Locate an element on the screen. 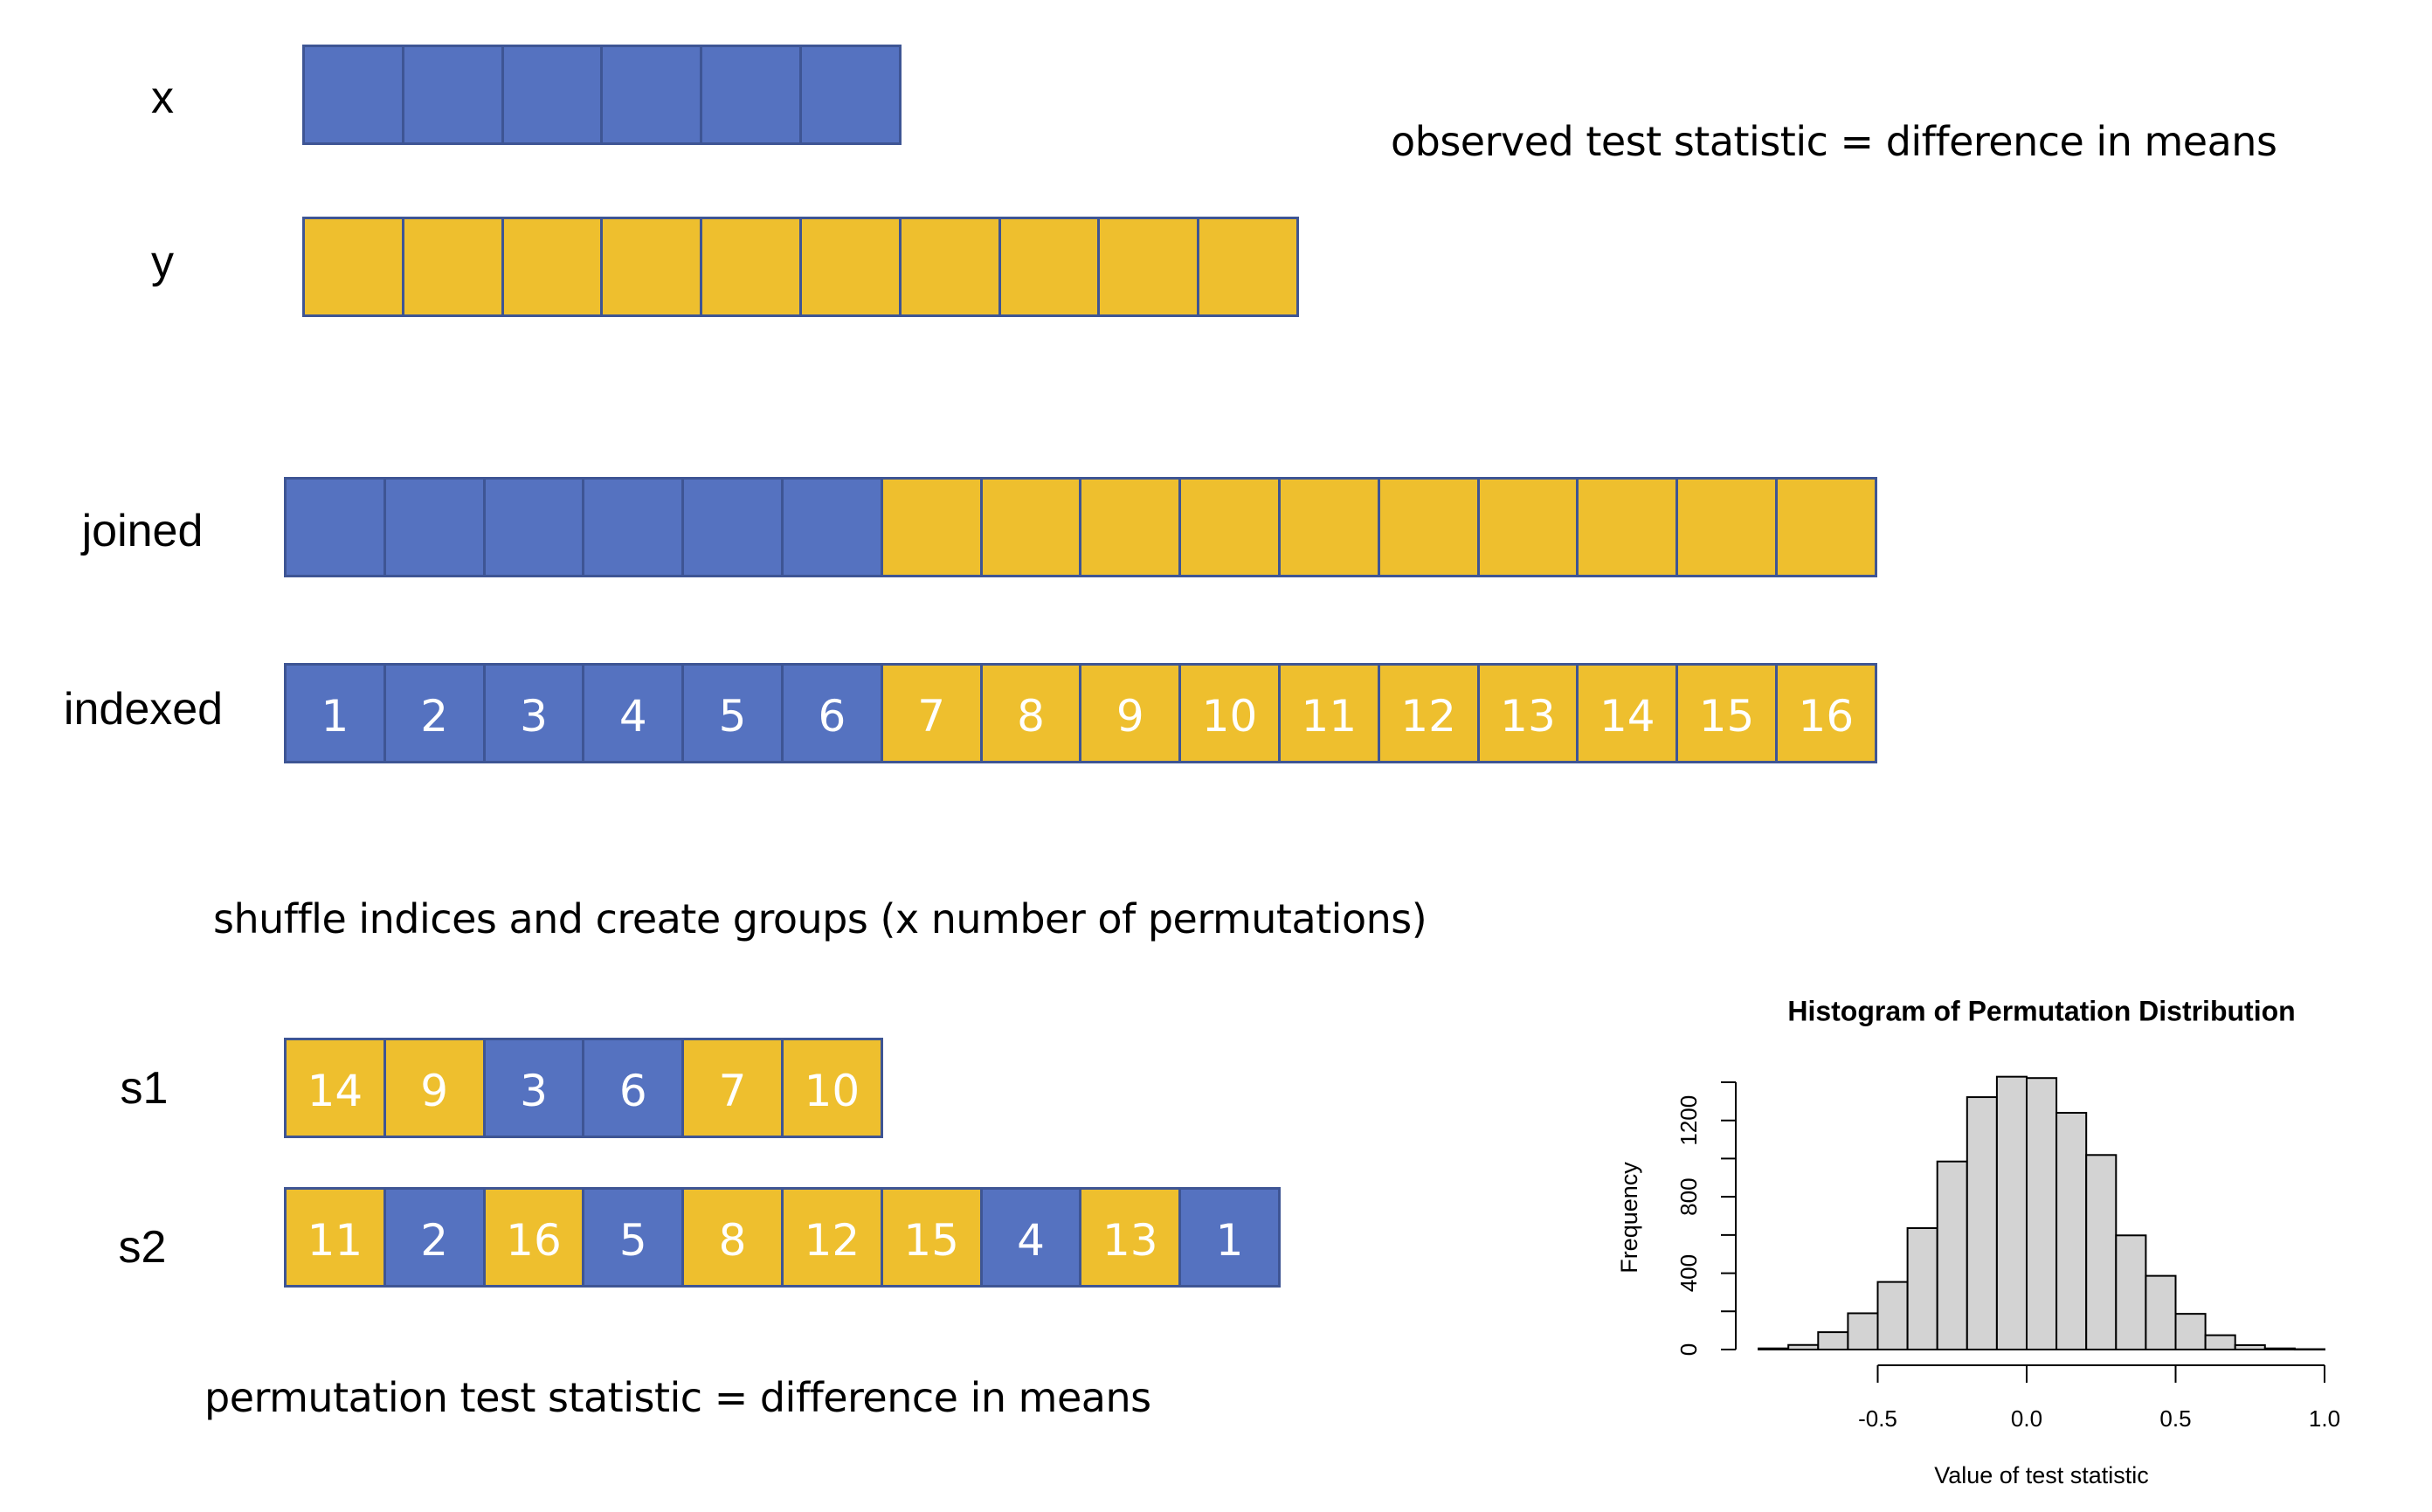 This screenshot has width=2432, height=1512. indexed-vector-row: 1 2 3 4 5 6 7 8 9 10 11 12 13 14 15 16 is located at coordinates (1080, 713).